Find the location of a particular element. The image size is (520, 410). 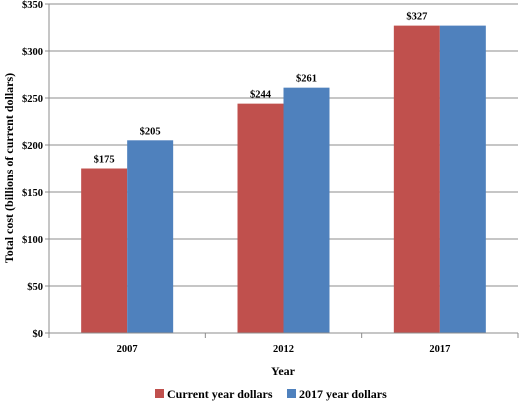

legend-label: 2017 year dollars is located at coordinates (343, 394).